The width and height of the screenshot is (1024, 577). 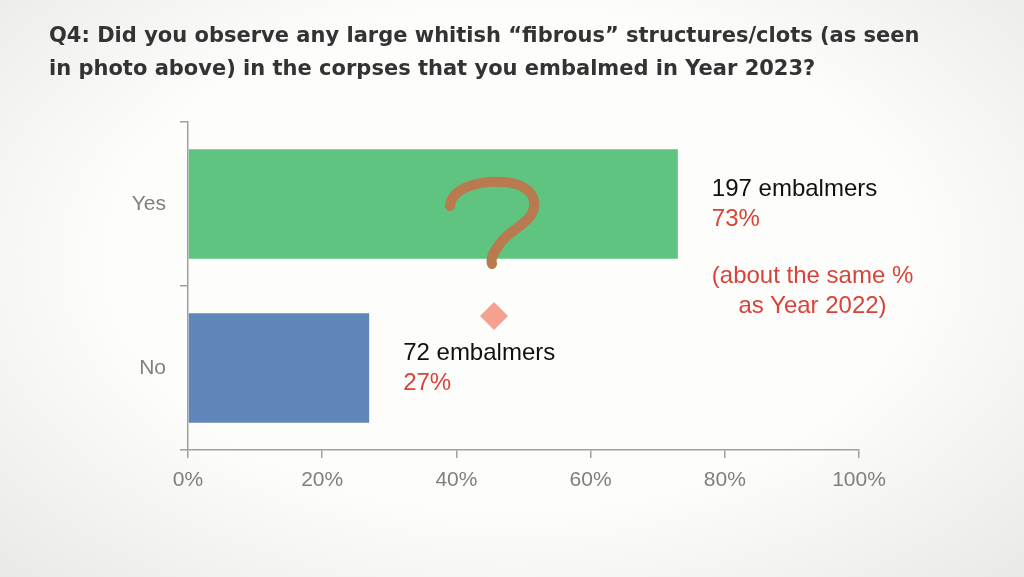 What do you see at coordinates (812, 289) in the screenshot?
I see `annotation: (about the same % as Year 2022)` at bounding box center [812, 289].